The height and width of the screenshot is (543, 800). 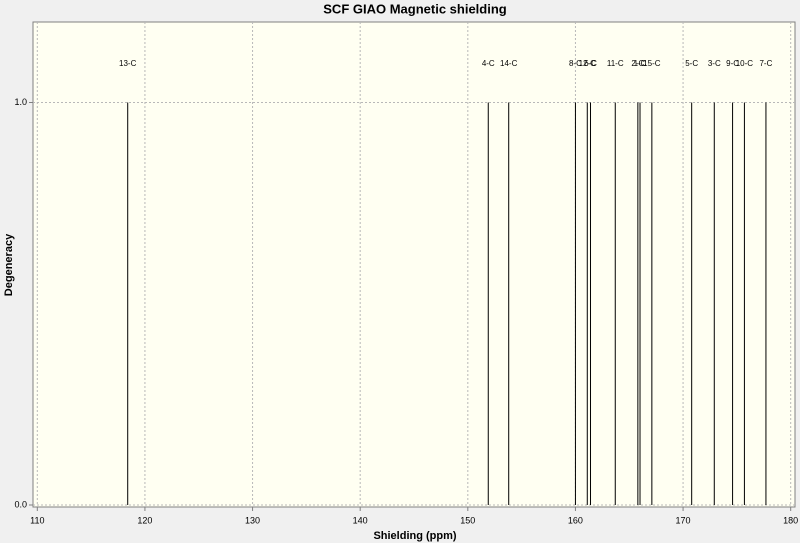 I want to click on x-tick-label: 160, so click(x=575, y=520).